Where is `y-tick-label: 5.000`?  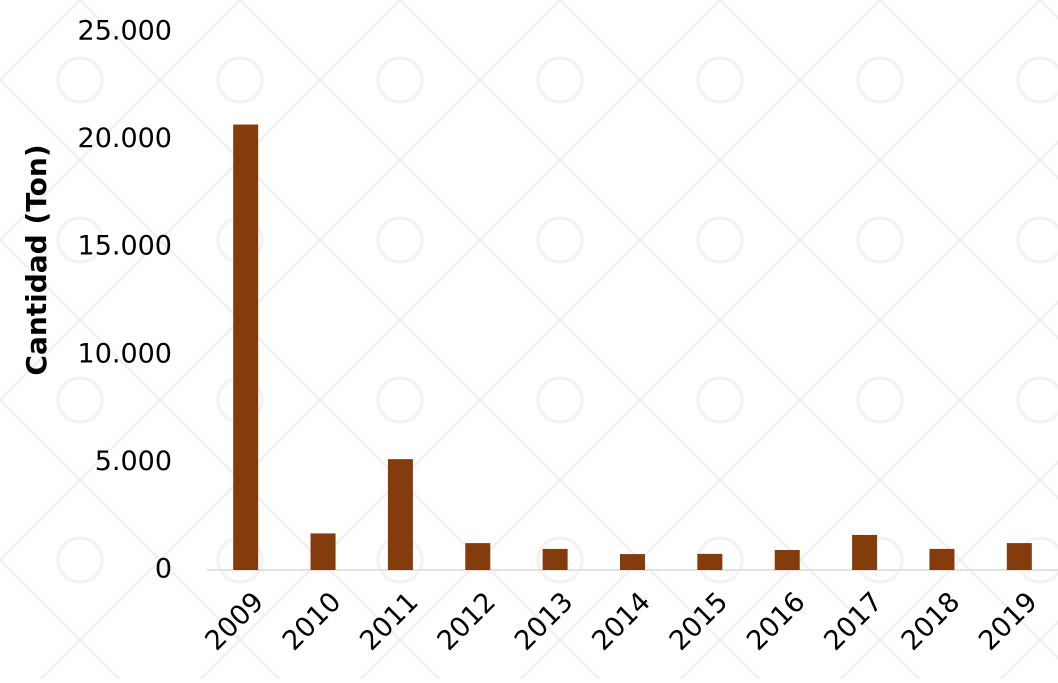
y-tick-label: 5.000 is located at coordinates (133, 461).